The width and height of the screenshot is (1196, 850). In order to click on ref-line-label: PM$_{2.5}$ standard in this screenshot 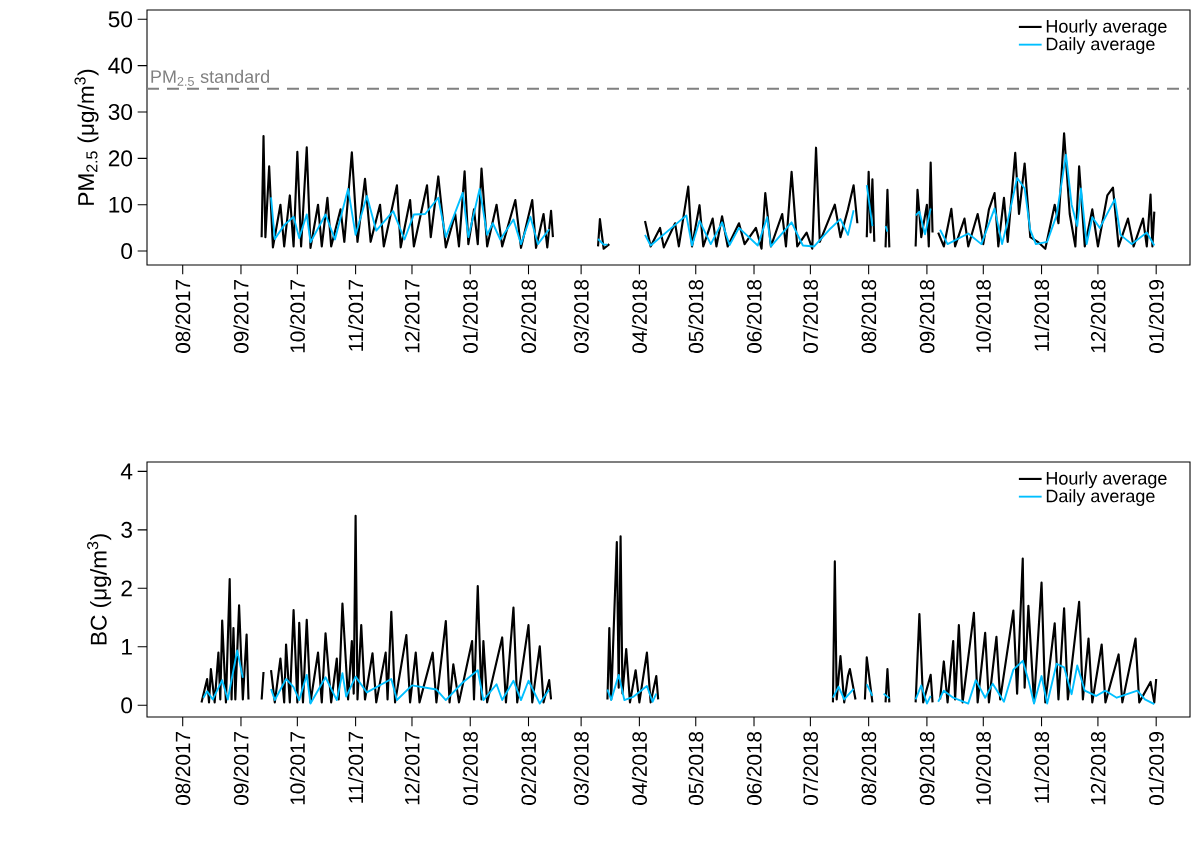, I will do `click(210, 77)`.